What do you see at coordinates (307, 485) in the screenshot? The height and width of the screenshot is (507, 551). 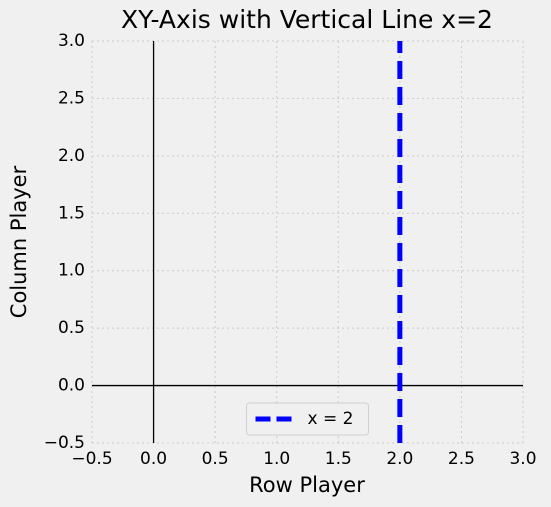 I see `x-axis-label: Row Player` at bounding box center [307, 485].